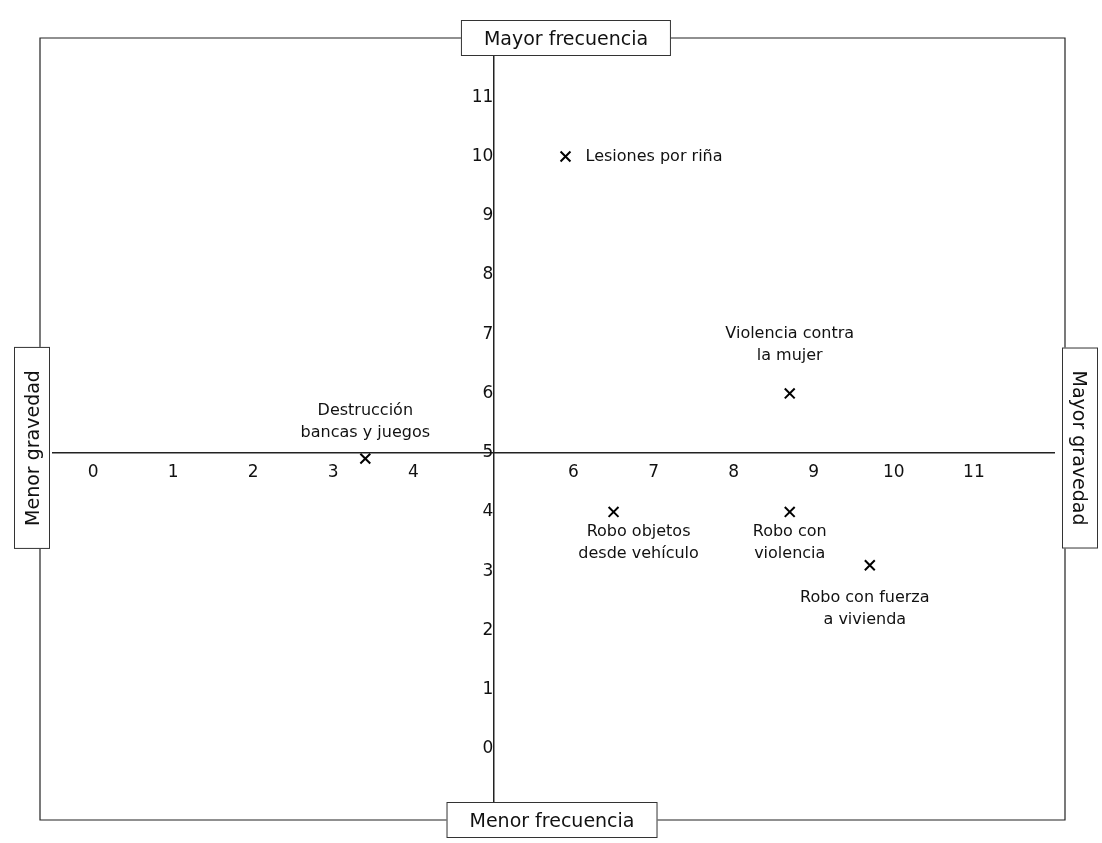 Image resolution: width=1102 pixels, height=843 pixels. What do you see at coordinates (482, 95) in the screenshot?
I see `y-tick-label: 11` at bounding box center [482, 95].